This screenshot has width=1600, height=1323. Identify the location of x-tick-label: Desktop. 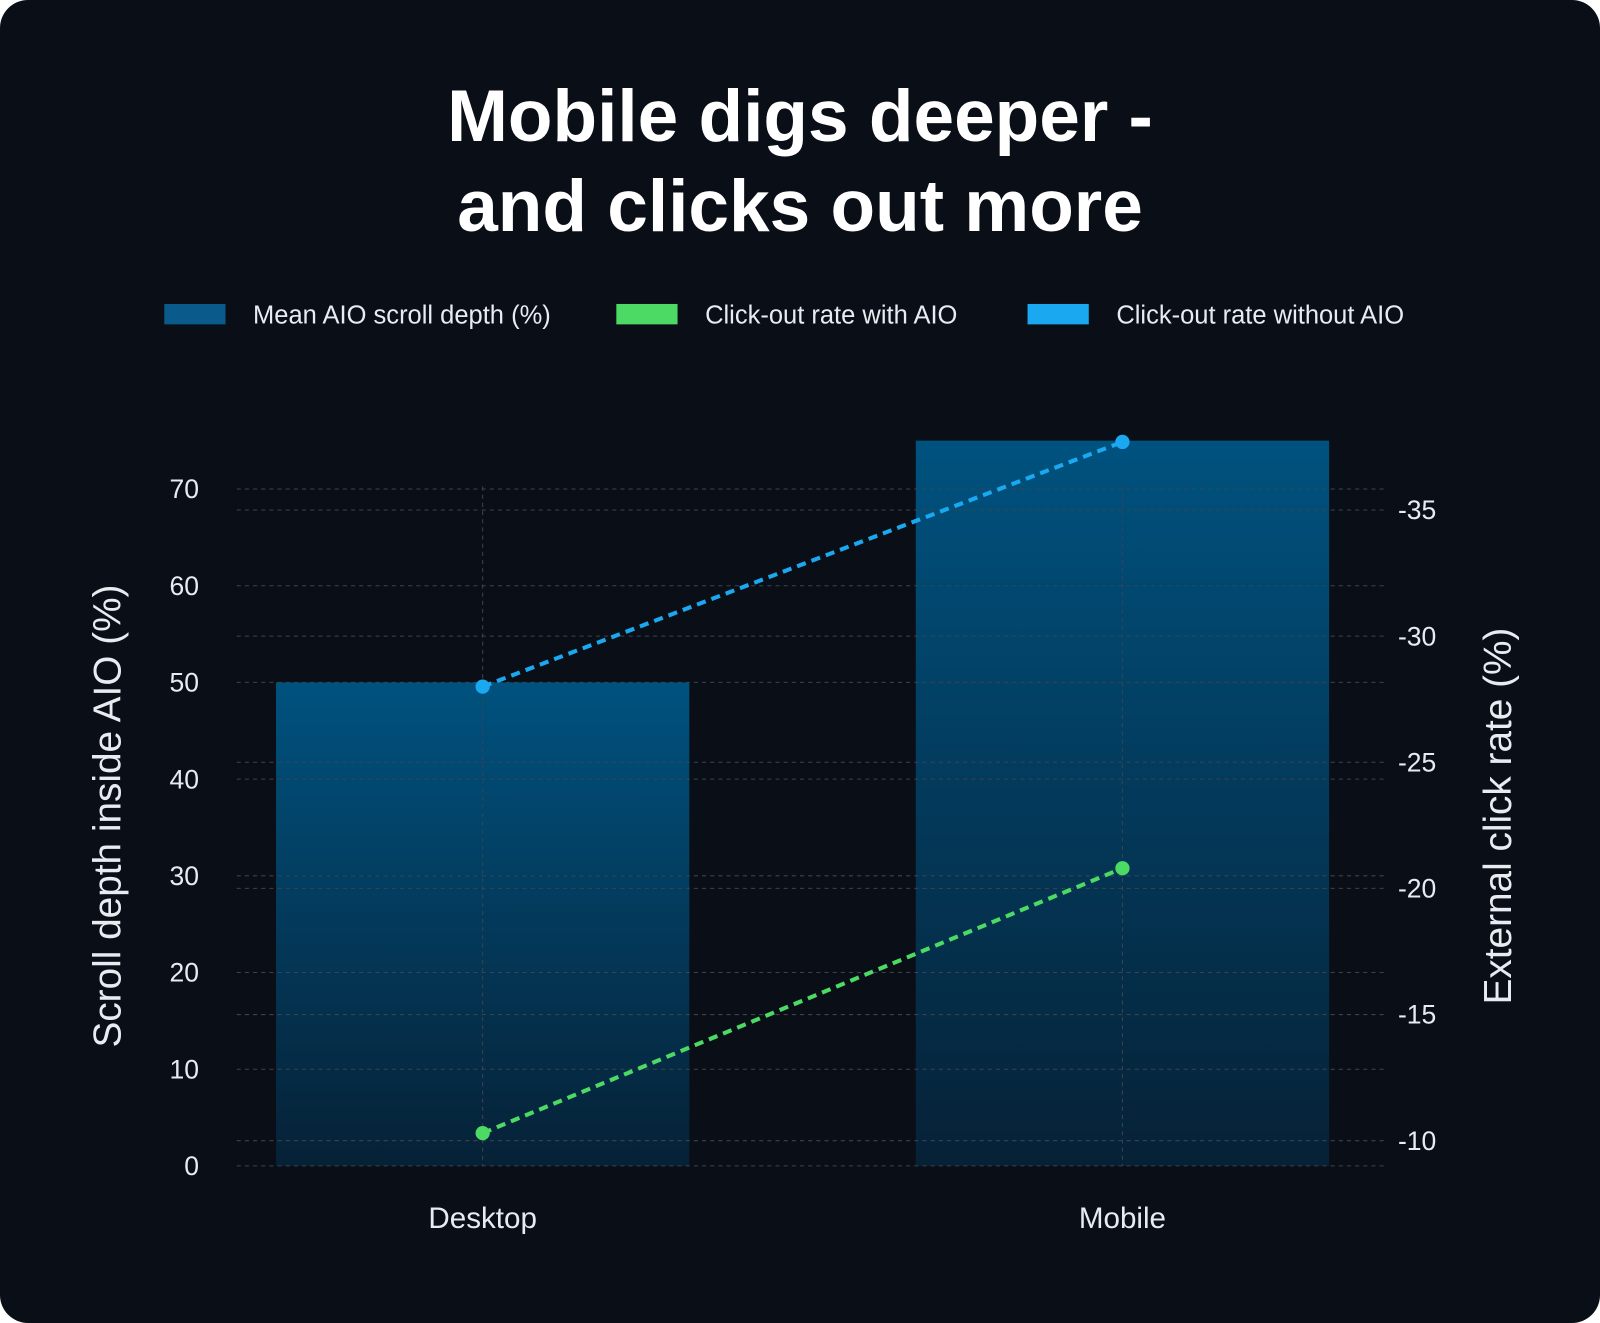
(482, 1218).